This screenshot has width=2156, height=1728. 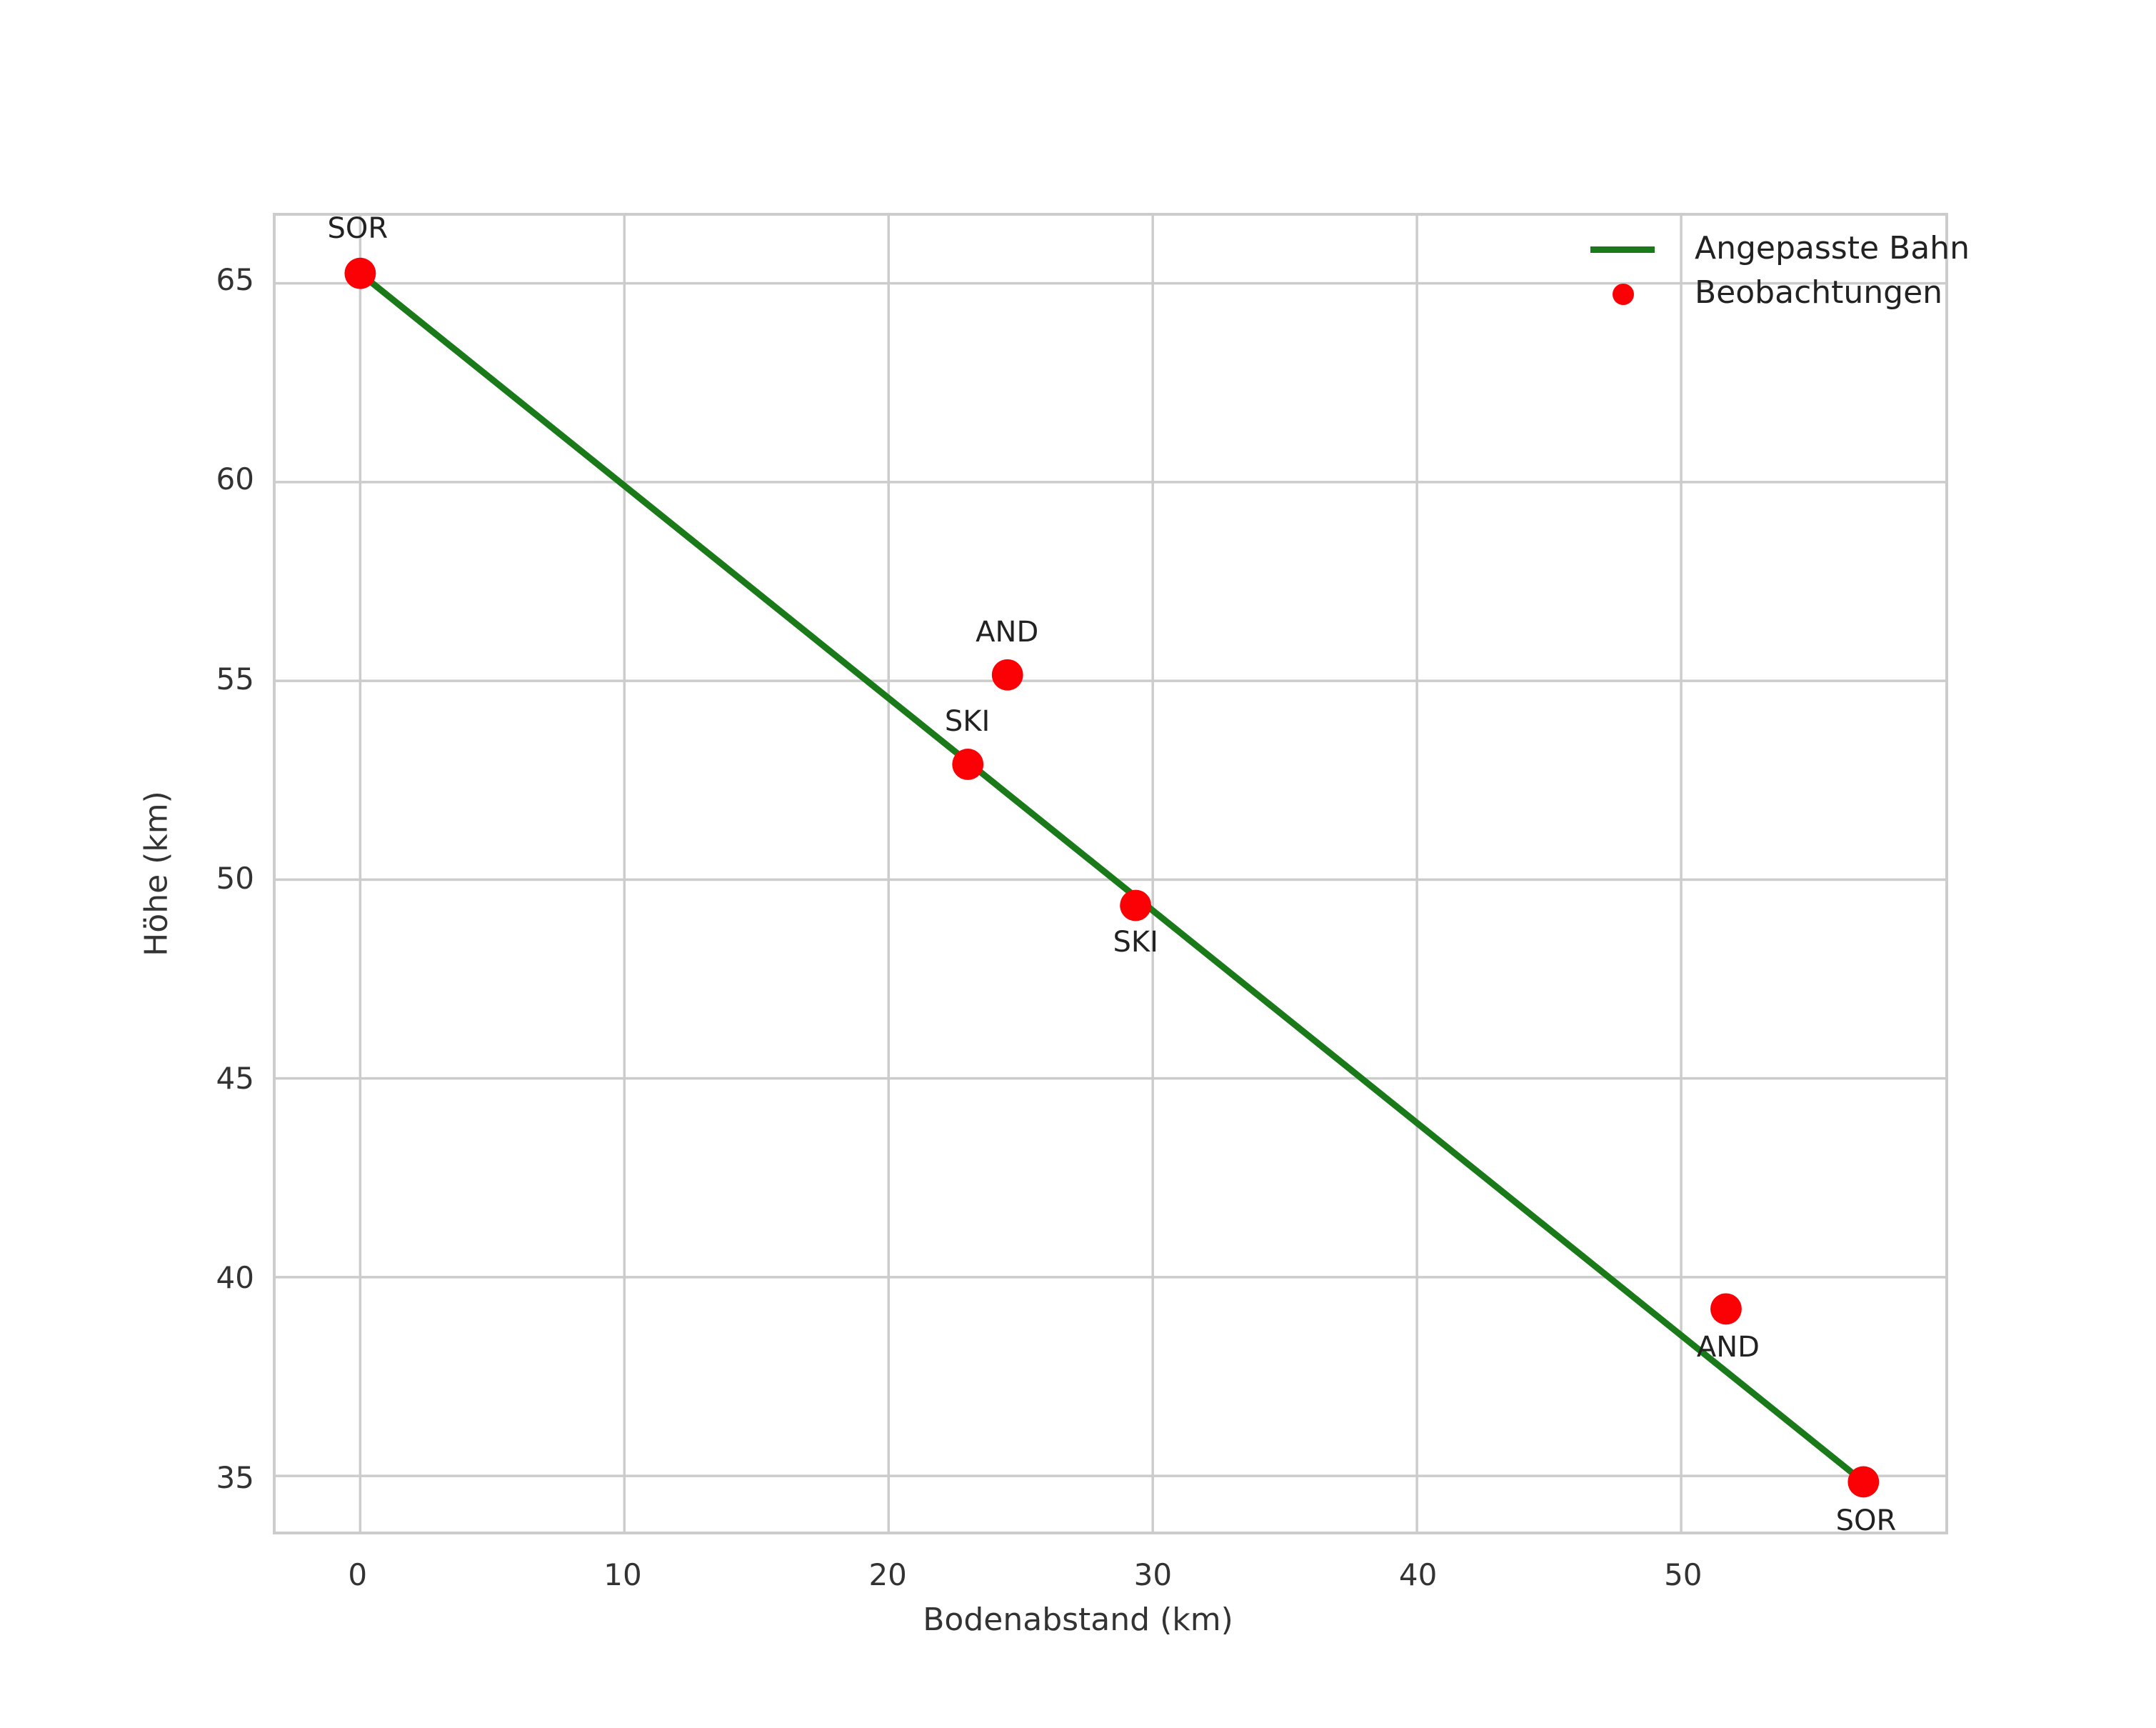 I want to click on marker-swatch-icon, so click(x=1624, y=294).